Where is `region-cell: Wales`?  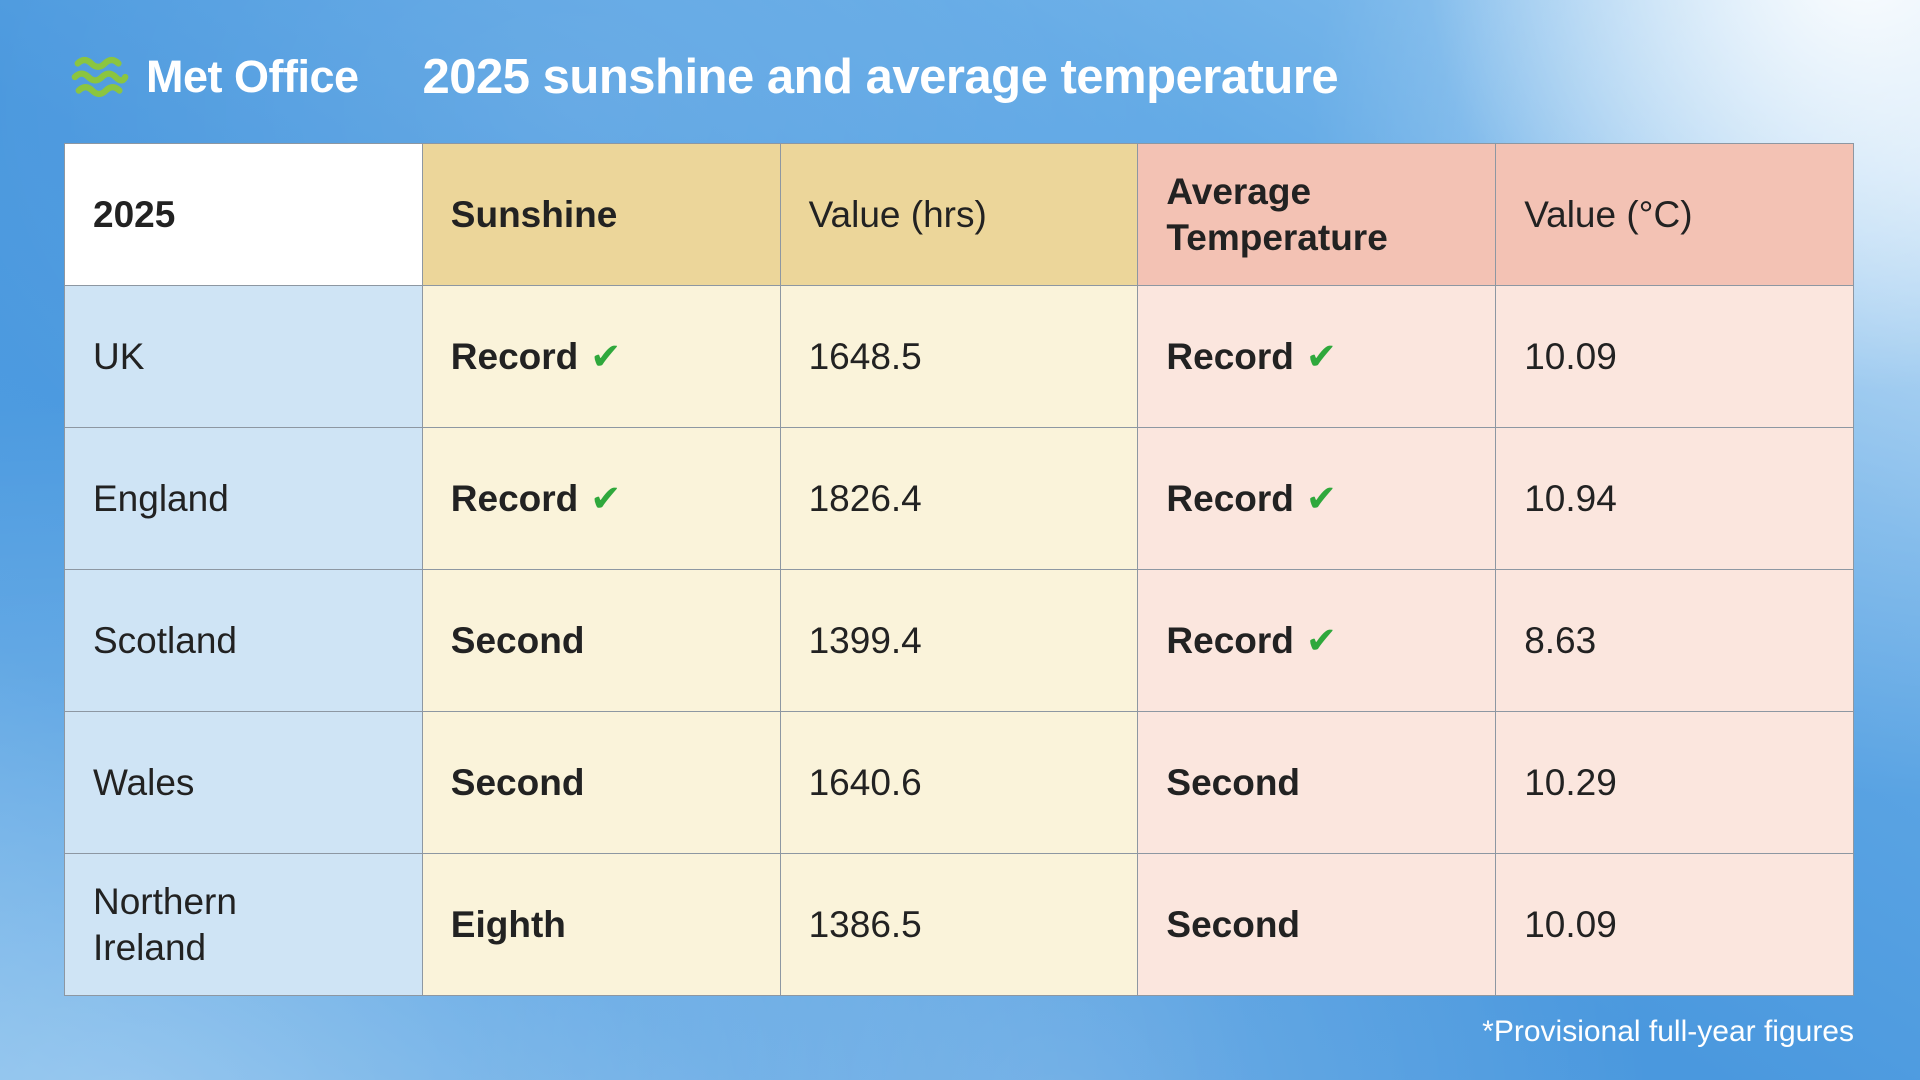
region-cell: Wales is located at coordinates (243, 782).